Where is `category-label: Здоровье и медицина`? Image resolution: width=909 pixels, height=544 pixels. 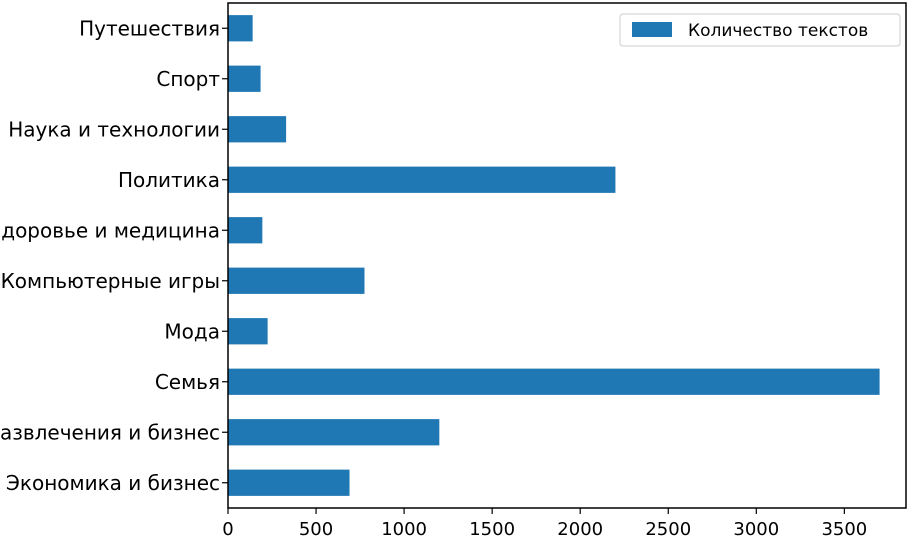 category-label: Здоровье и медицина is located at coordinates (110, 230).